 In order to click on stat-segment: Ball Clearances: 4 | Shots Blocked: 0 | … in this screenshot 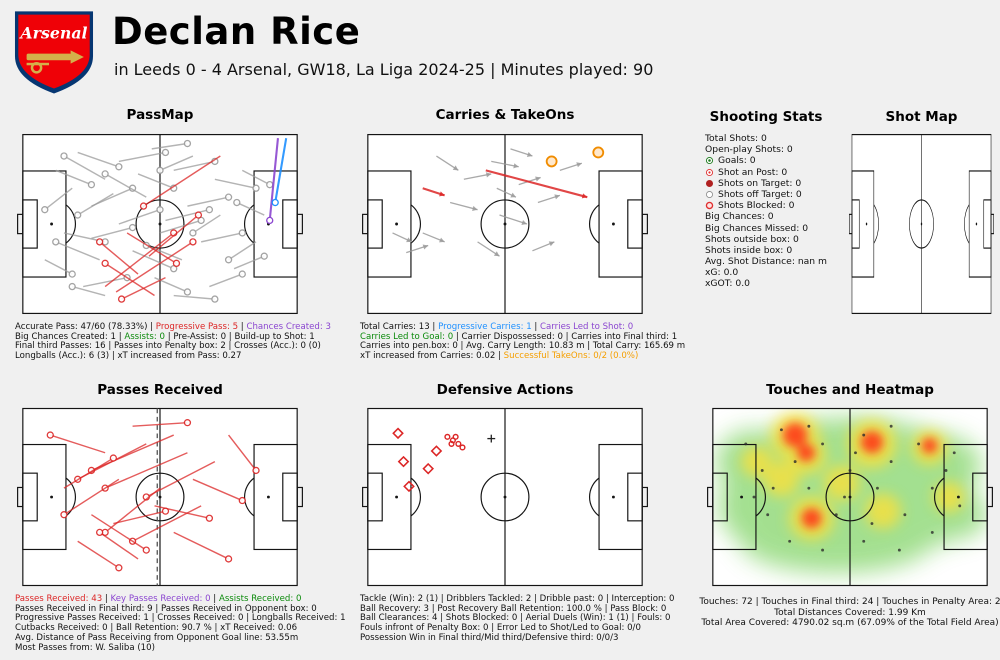, I will do `click(515, 618)`.